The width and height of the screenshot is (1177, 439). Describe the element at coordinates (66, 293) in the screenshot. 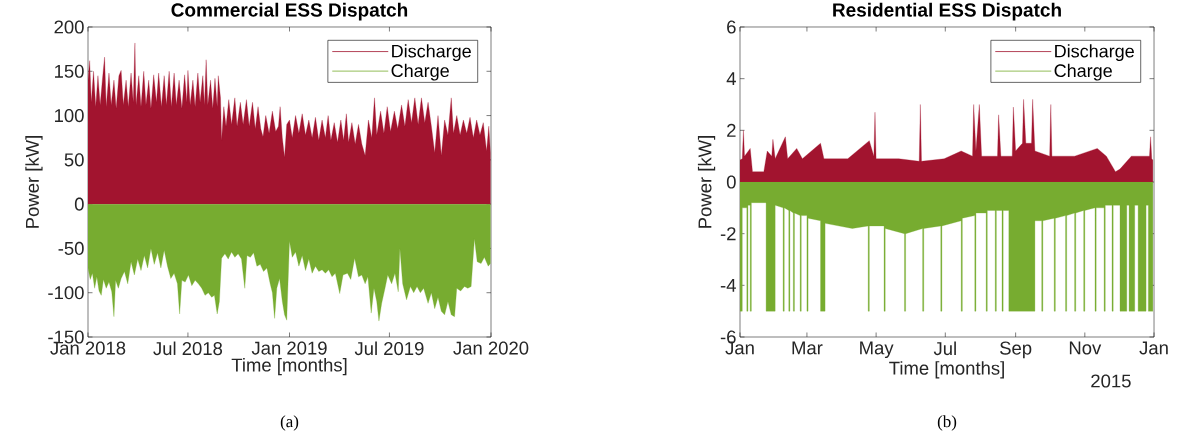

I see `y-tick-label: -100` at that location.